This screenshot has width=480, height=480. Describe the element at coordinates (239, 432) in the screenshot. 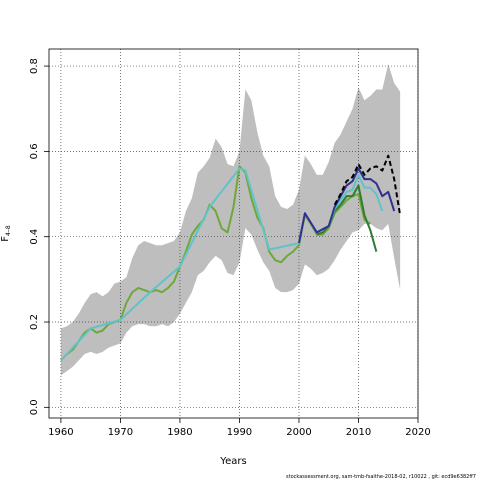

I see `x-tick-label: 1990` at that location.